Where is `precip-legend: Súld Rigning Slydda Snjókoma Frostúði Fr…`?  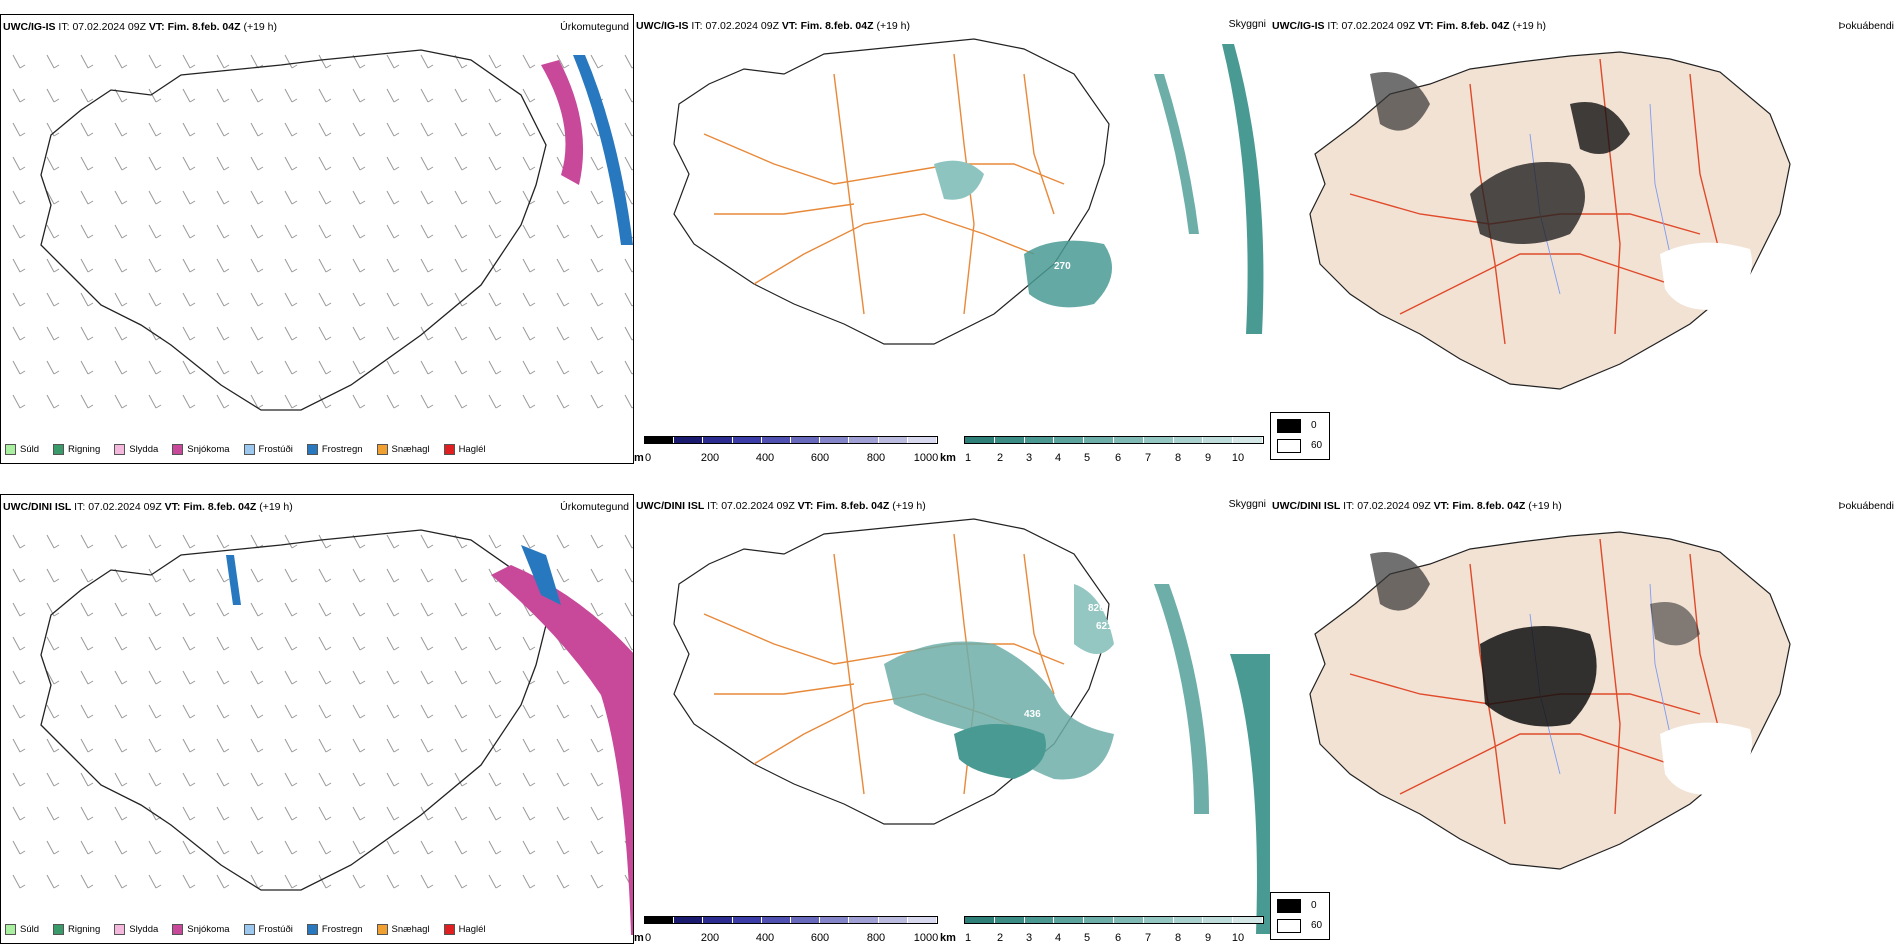 precip-legend: Súld Rigning Slydda Snjókoma Frostúði Fr… is located at coordinates (245, 929).